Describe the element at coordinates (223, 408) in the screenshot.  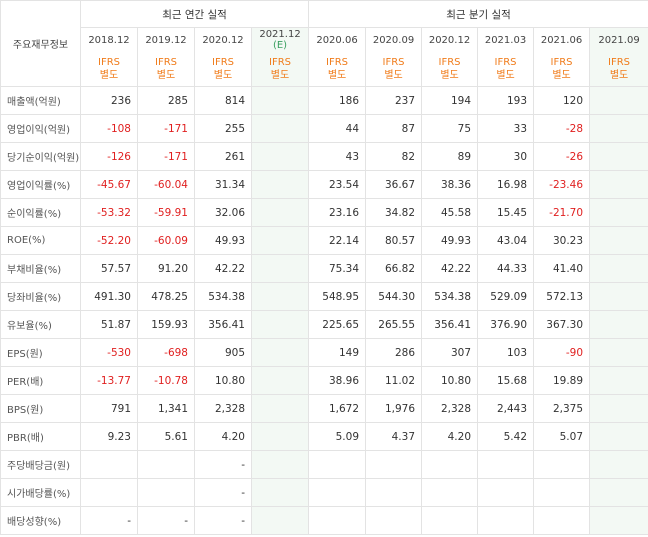
I see `value-cell: 2,328` at that location.